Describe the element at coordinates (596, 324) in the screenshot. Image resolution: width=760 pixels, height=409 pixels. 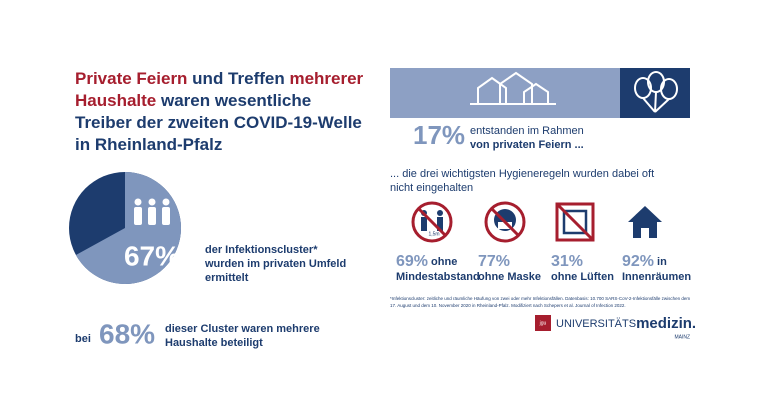
I see `logo-prefix: UNIVERSITÄTS` at that location.